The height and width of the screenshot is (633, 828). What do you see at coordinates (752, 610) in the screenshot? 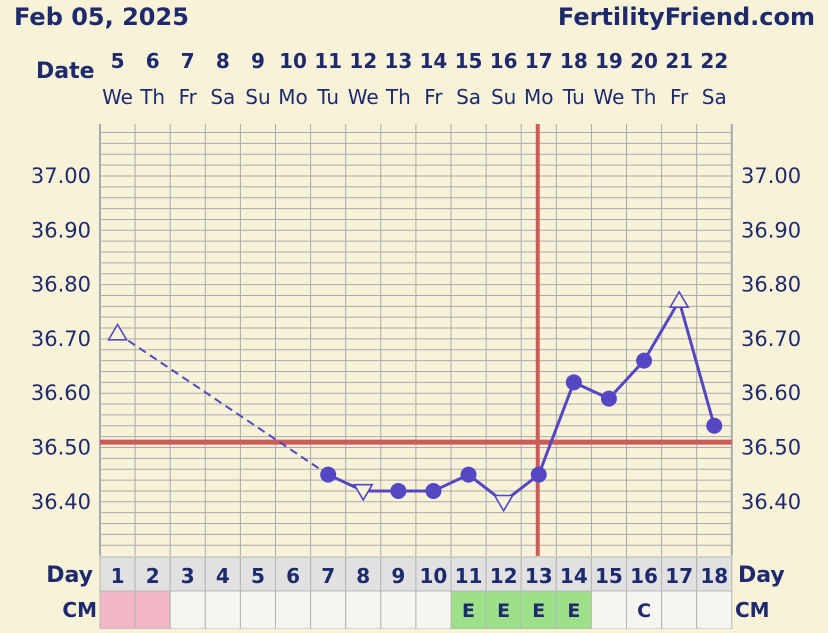
I see `cm-row-label-right: CM` at bounding box center [752, 610].